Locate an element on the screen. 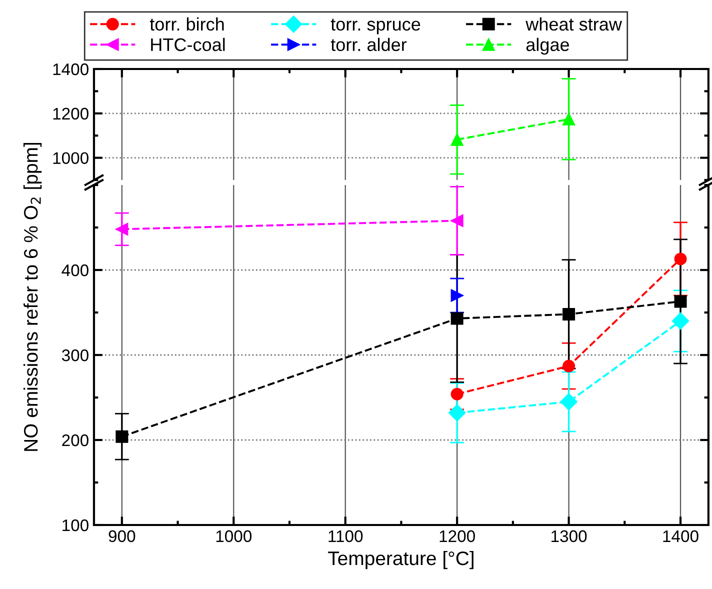  legend-label: wheat straw is located at coordinates (574, 24).